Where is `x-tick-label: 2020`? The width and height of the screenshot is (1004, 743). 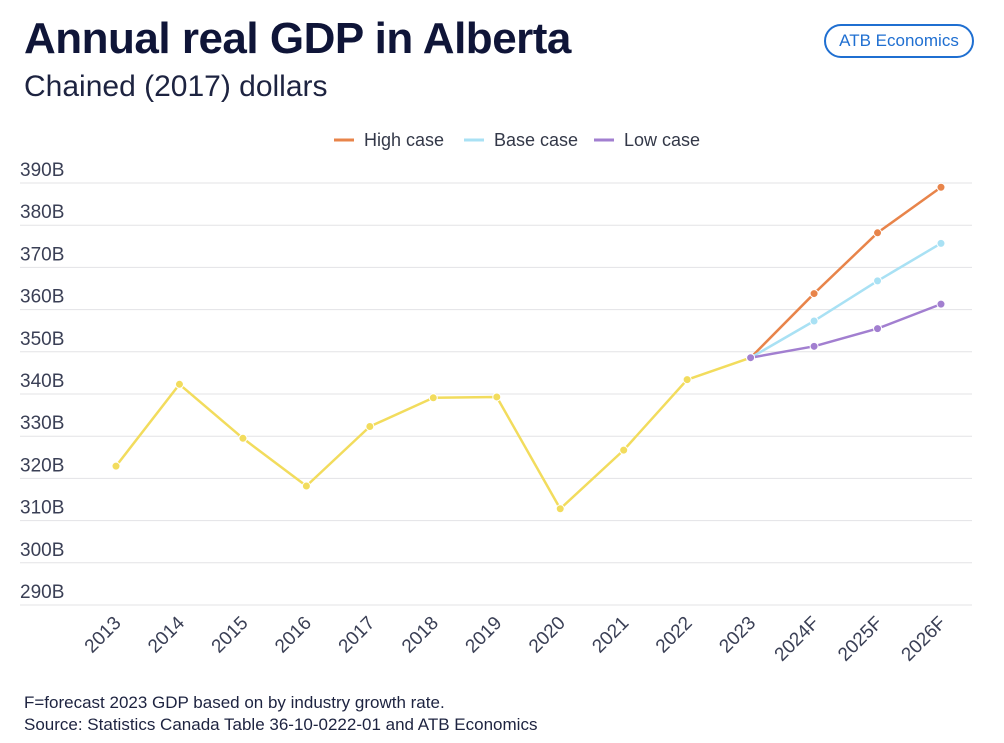
x-tick-label: 2020 is located at coordinates (547, 635).